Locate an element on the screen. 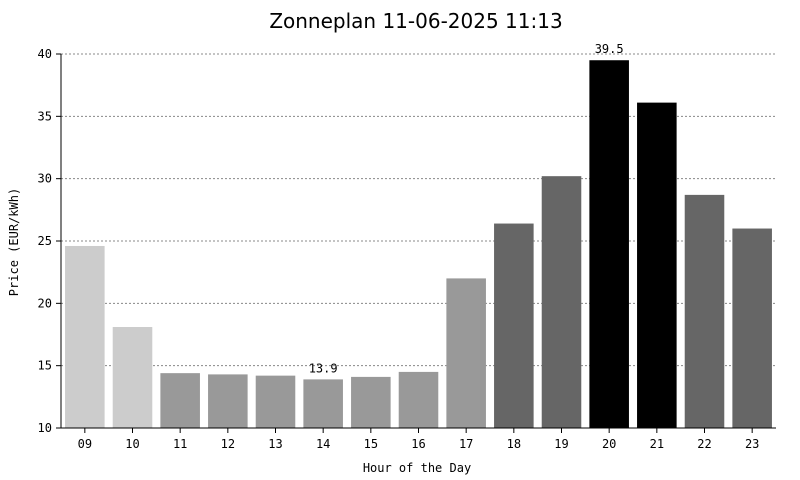 This screenshot has height=480, width=800. x-tick-label-22: 22 is located at coordinates (704, 444).